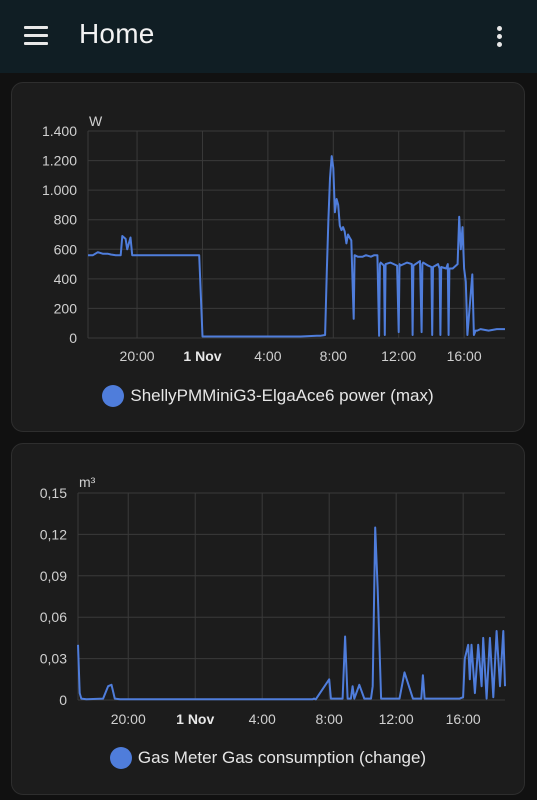 The image size is (537, 800). I want to click on y-tick-label: 200, so click(66, 308).